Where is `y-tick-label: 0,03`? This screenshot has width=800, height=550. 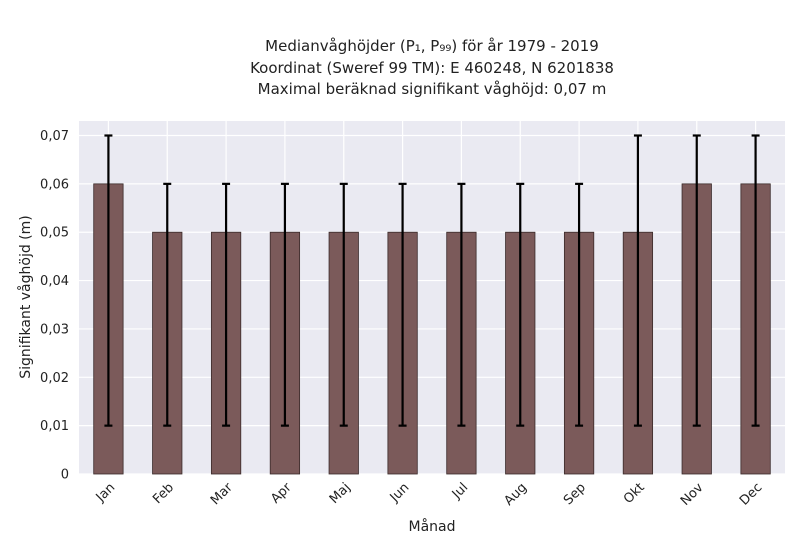
y-tick-label: 0,03 is located at coordinates (54, 329).